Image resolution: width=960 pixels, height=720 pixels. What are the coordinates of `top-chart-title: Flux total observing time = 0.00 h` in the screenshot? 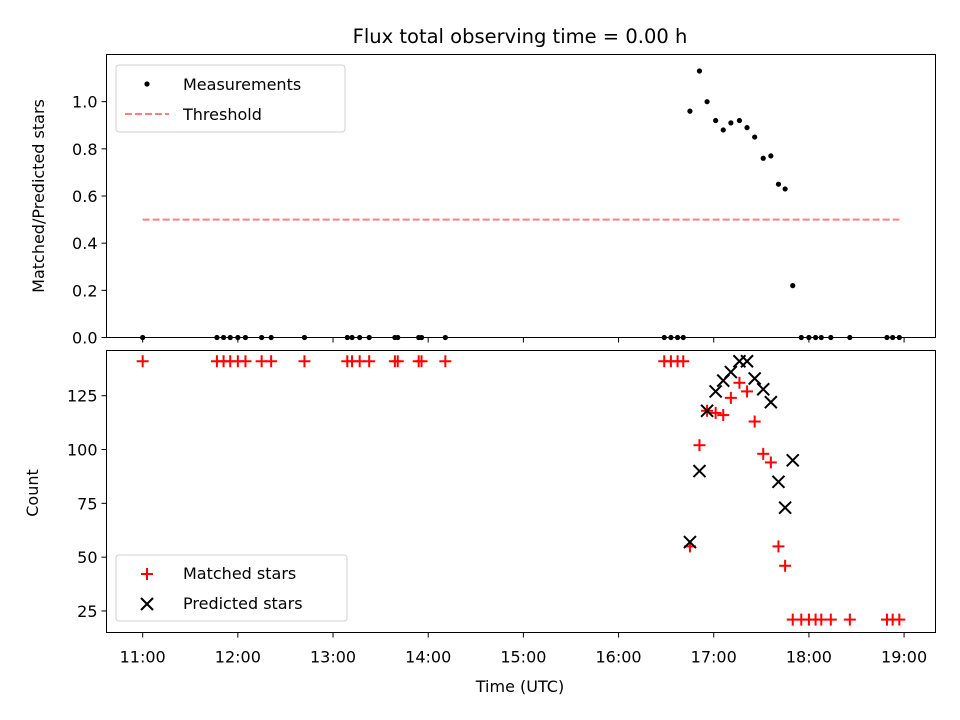 It's located at (520, 36).